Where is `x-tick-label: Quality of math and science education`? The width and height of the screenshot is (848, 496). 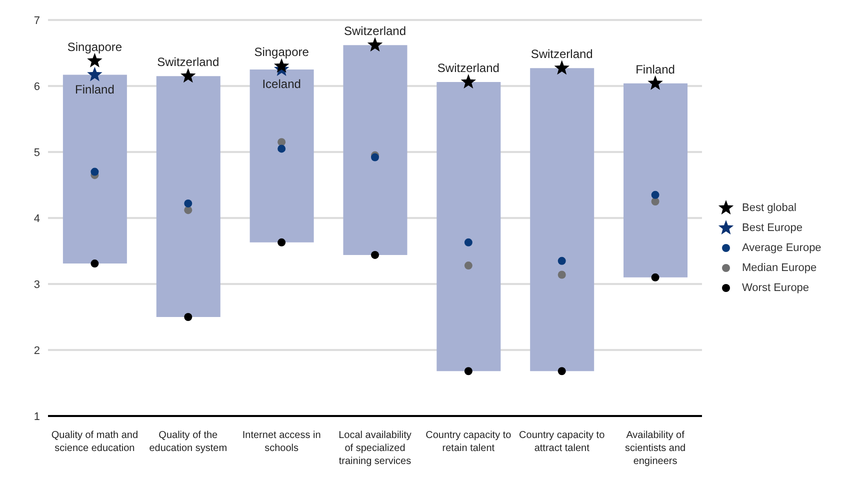
x-tick-label: Quality of math and science education is located at coordinates (94, 442).